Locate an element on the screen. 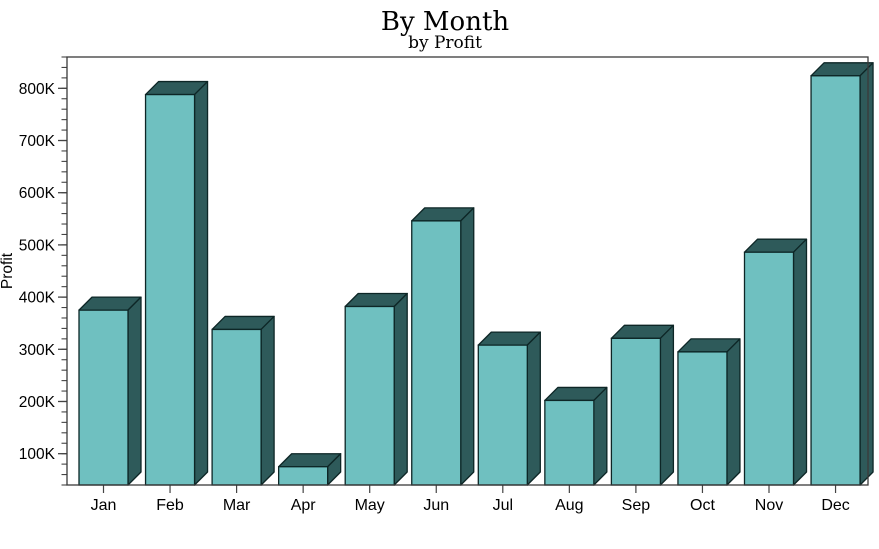 The width and height of the screenshot is (879, 549). x-tick-label: Sep is located at coordinates (636, 505).